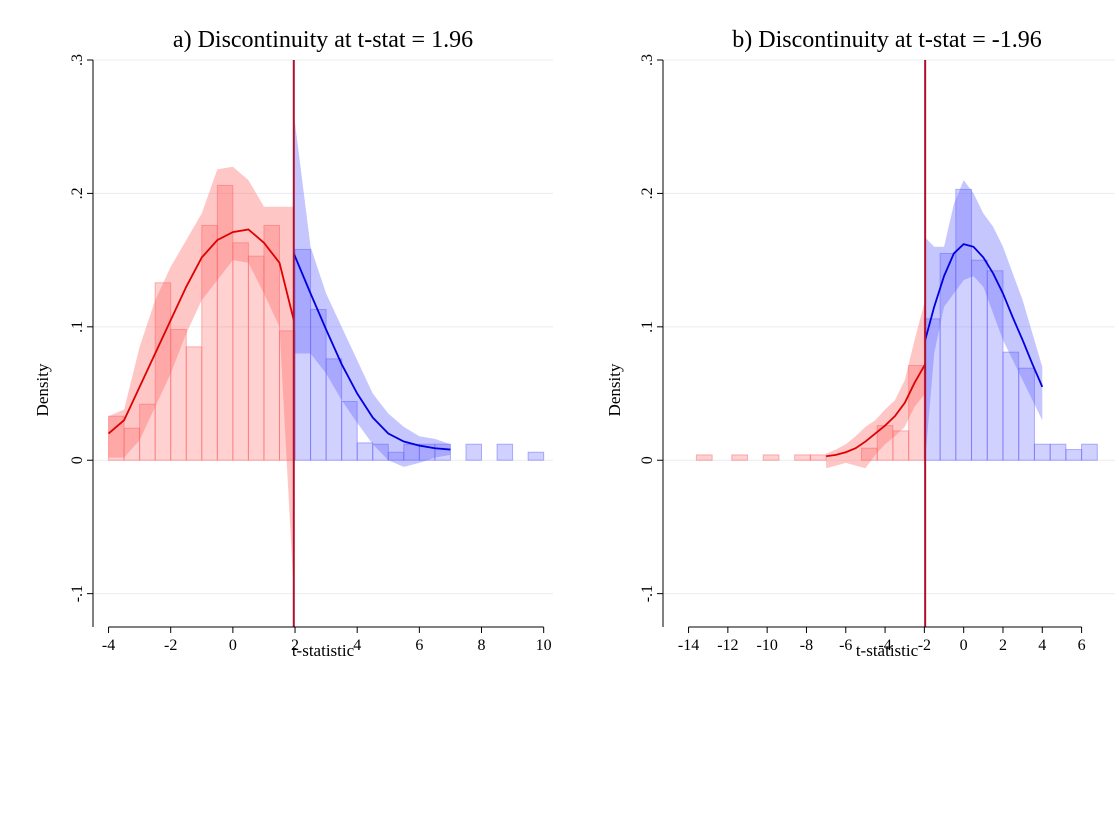  Describe the element at coordinates (688, 645) in the screenshot. I see `x-tick-label: -14` at that location.